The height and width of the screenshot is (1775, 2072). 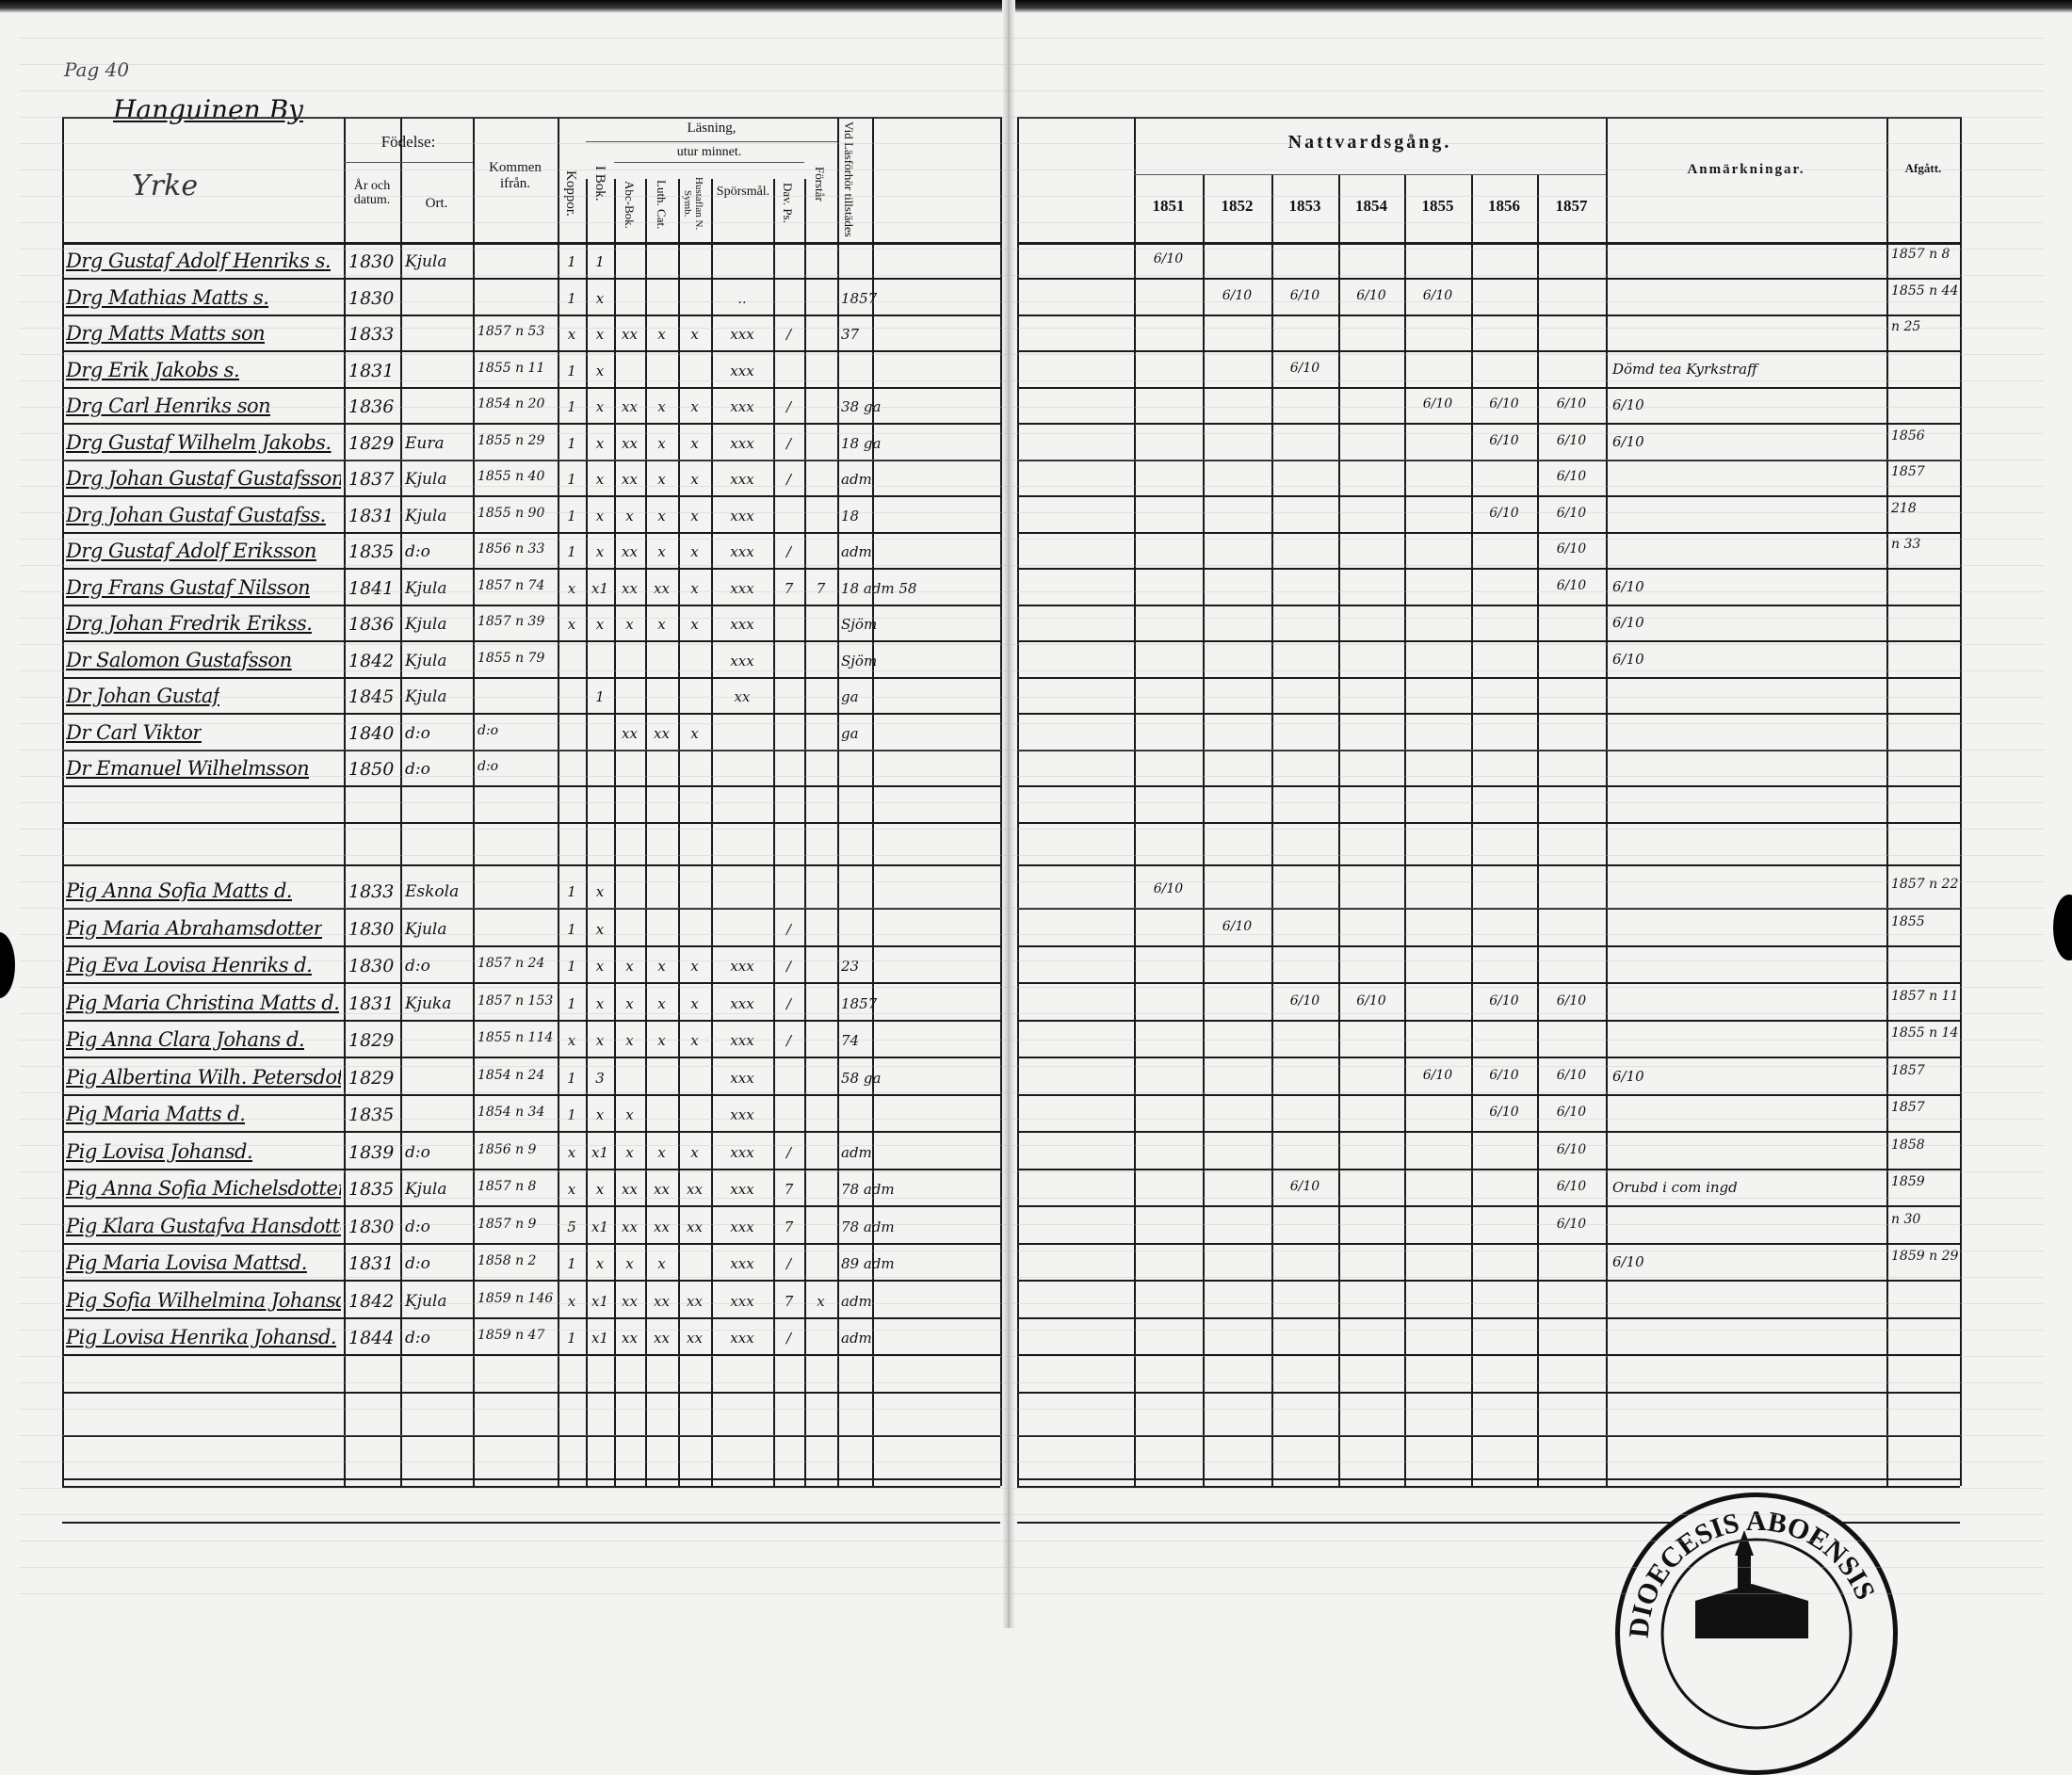 I want to click on birth-place: Eskola, so click(x=433, y=891).